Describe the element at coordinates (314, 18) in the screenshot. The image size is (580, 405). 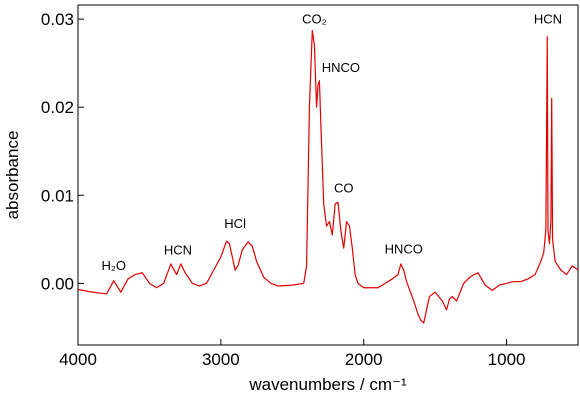
I see `annotation: CO₂` at that location.